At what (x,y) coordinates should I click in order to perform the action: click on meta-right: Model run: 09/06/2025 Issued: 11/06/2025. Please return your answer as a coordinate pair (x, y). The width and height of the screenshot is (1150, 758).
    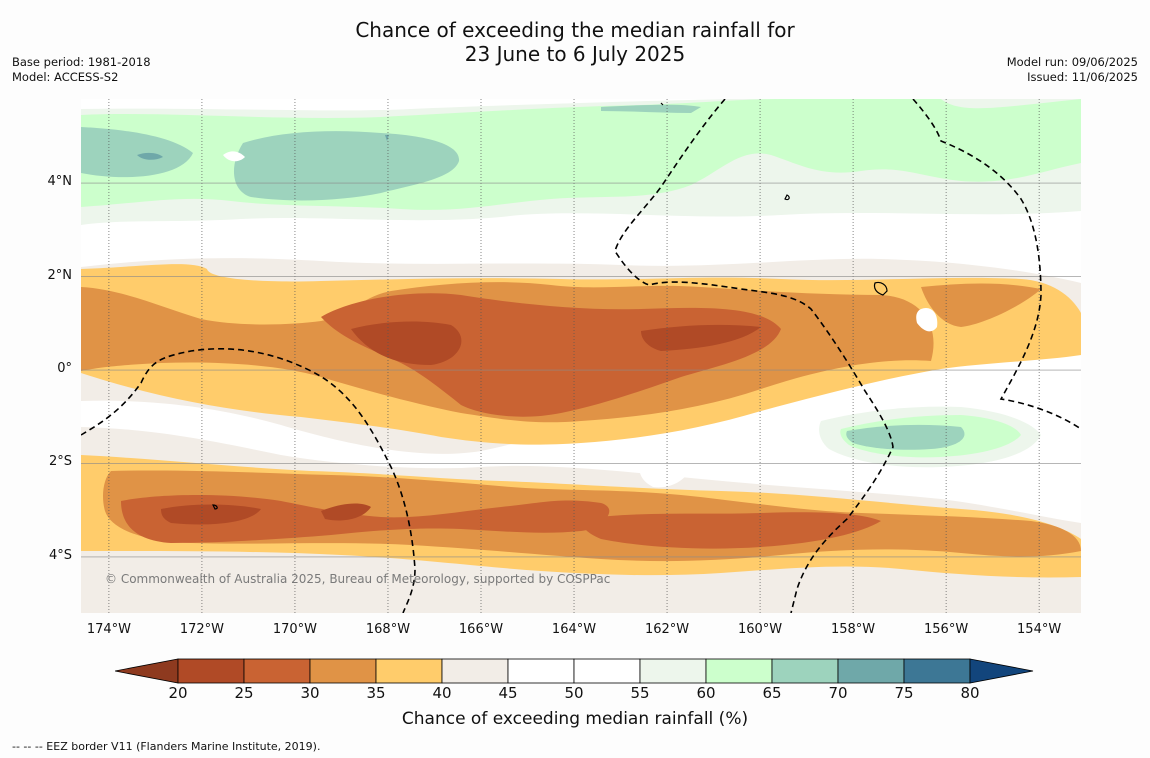
    Looking at the image, I should click on (1072, 70).